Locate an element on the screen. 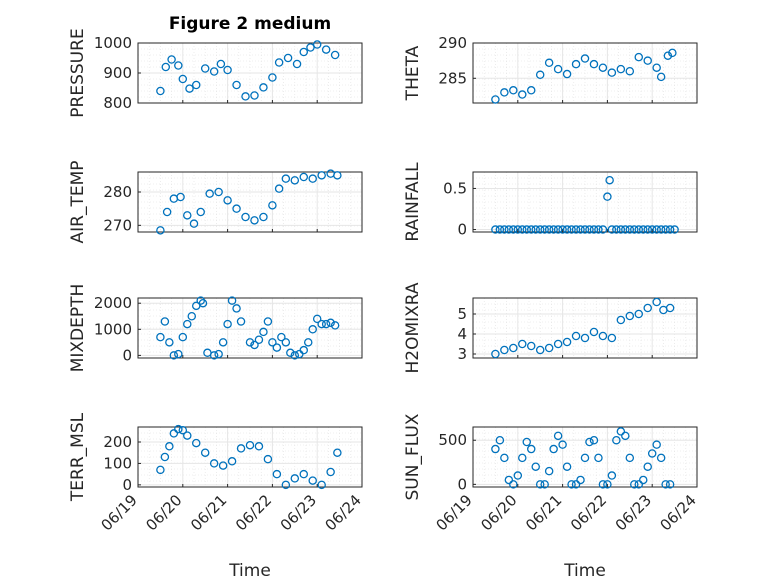  y-tick-label: 800 is located at coordinates (117, 103).